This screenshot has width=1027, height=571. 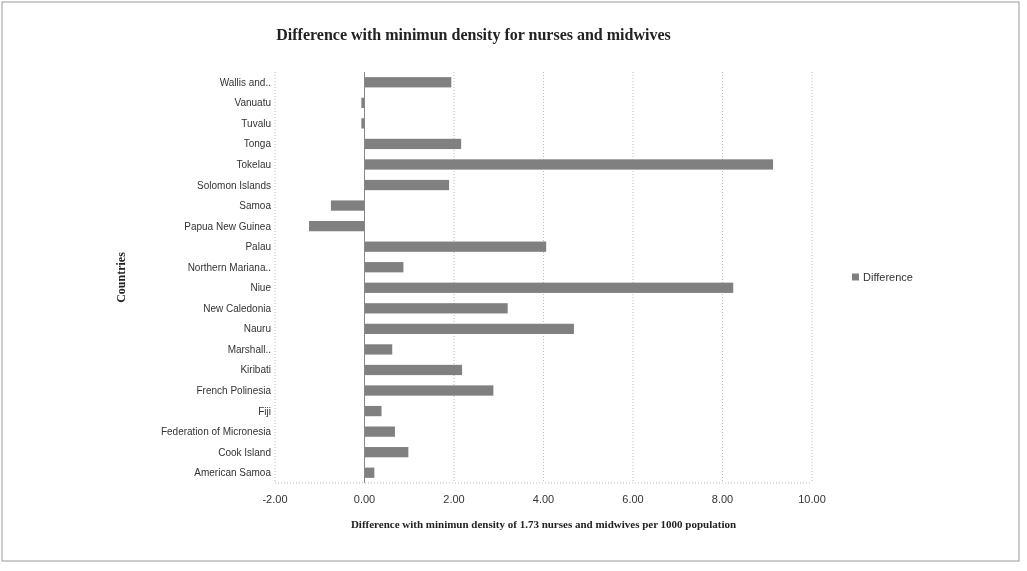 What do you see at coordinates (233, 473) in the screenshot?
I see `y-tick-label: American Samoa` at bounding box center [233, 473].